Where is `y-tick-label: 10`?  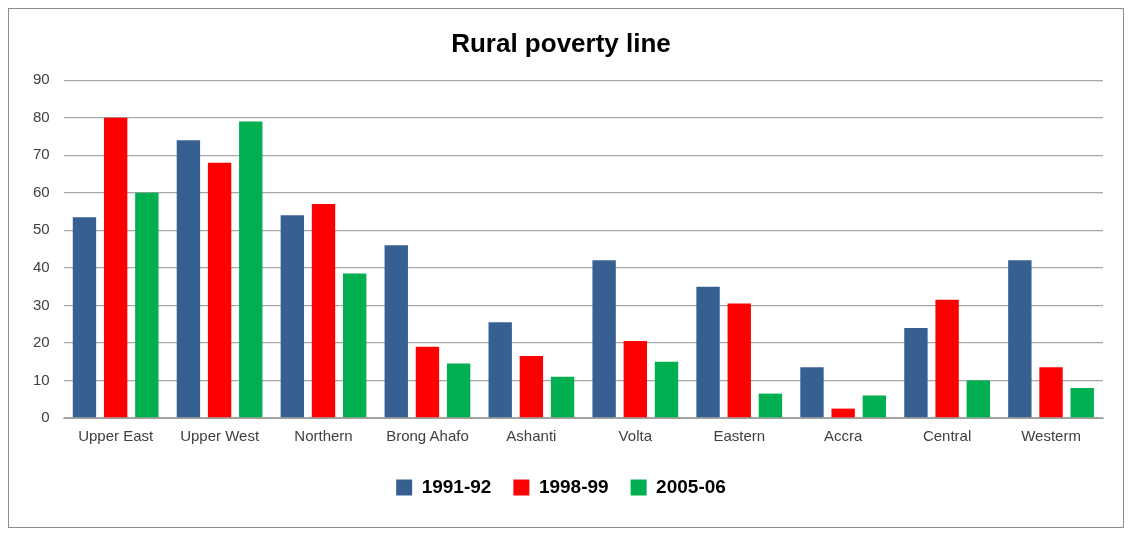 y-tick-label: 10 is located at coordinates (41, 379).